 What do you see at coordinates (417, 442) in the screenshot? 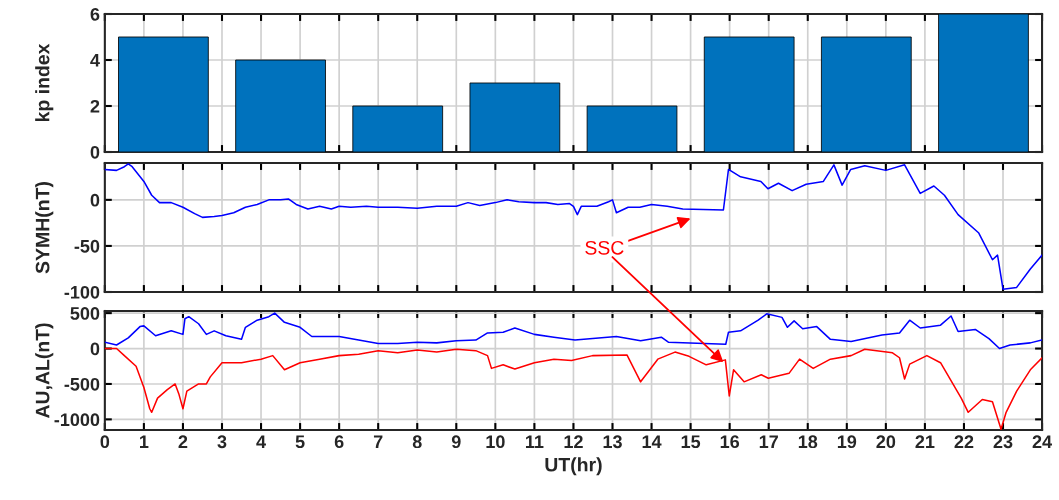
I see `x-tick-label: 8` at bounding box center [417, 442].